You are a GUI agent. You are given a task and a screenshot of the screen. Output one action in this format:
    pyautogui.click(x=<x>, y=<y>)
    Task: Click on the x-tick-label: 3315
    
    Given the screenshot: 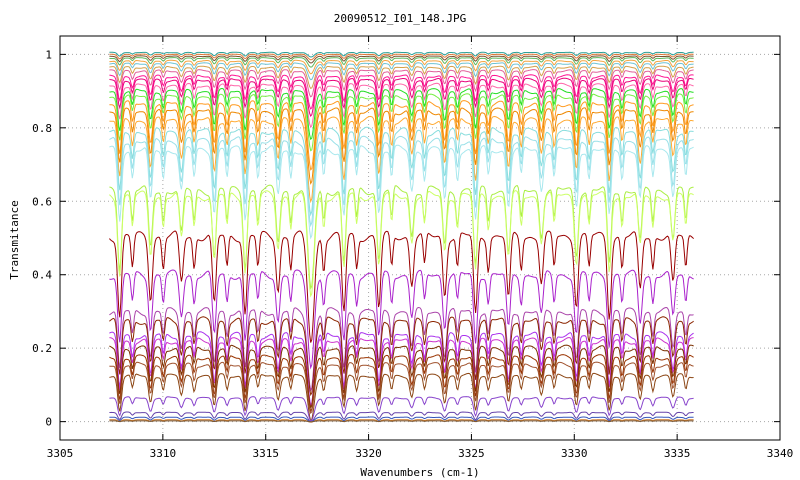 What is the action you would take?
    pyautogui.click(x=265, y=453)
    